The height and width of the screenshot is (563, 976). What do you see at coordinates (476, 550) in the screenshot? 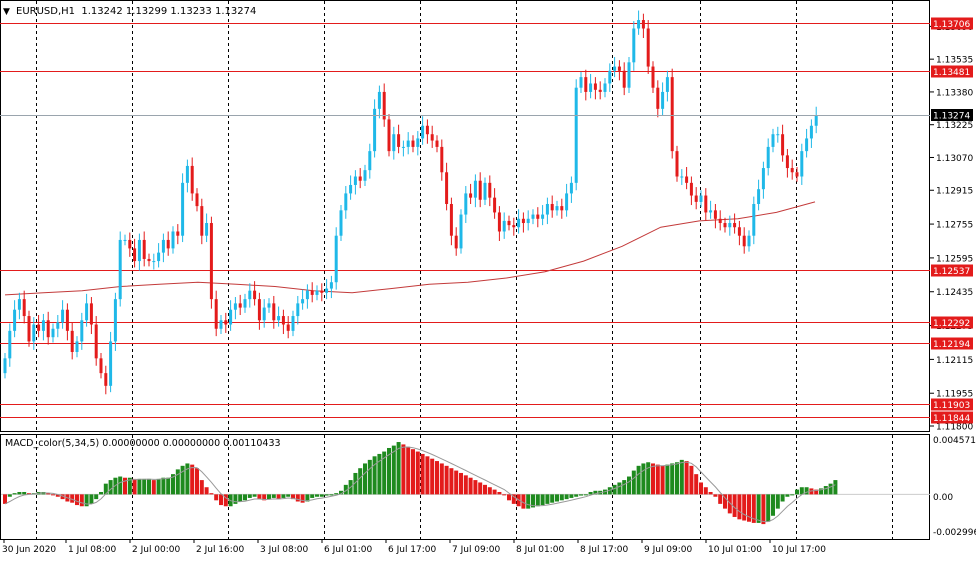
I see `time-tick-label: 7 Jul 09:00` at bounding box center [476, 550].